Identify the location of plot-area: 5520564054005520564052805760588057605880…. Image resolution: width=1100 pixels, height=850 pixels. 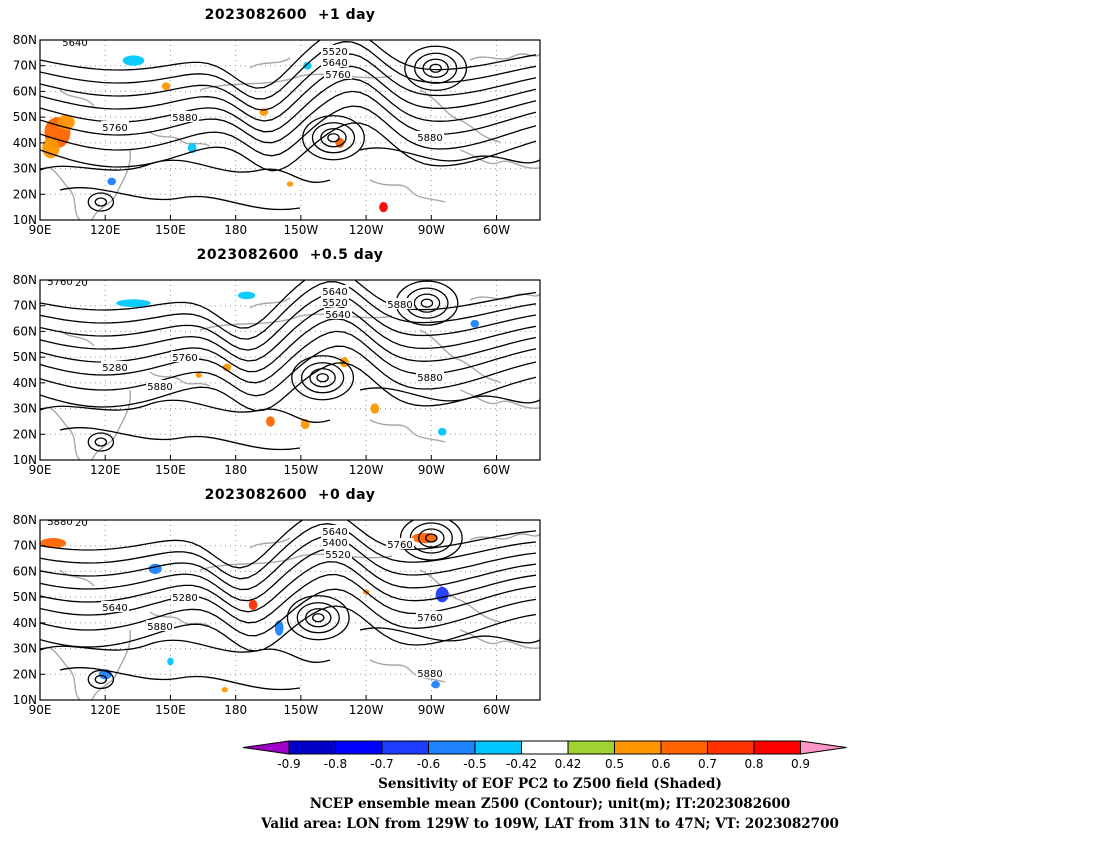
(290, 608).